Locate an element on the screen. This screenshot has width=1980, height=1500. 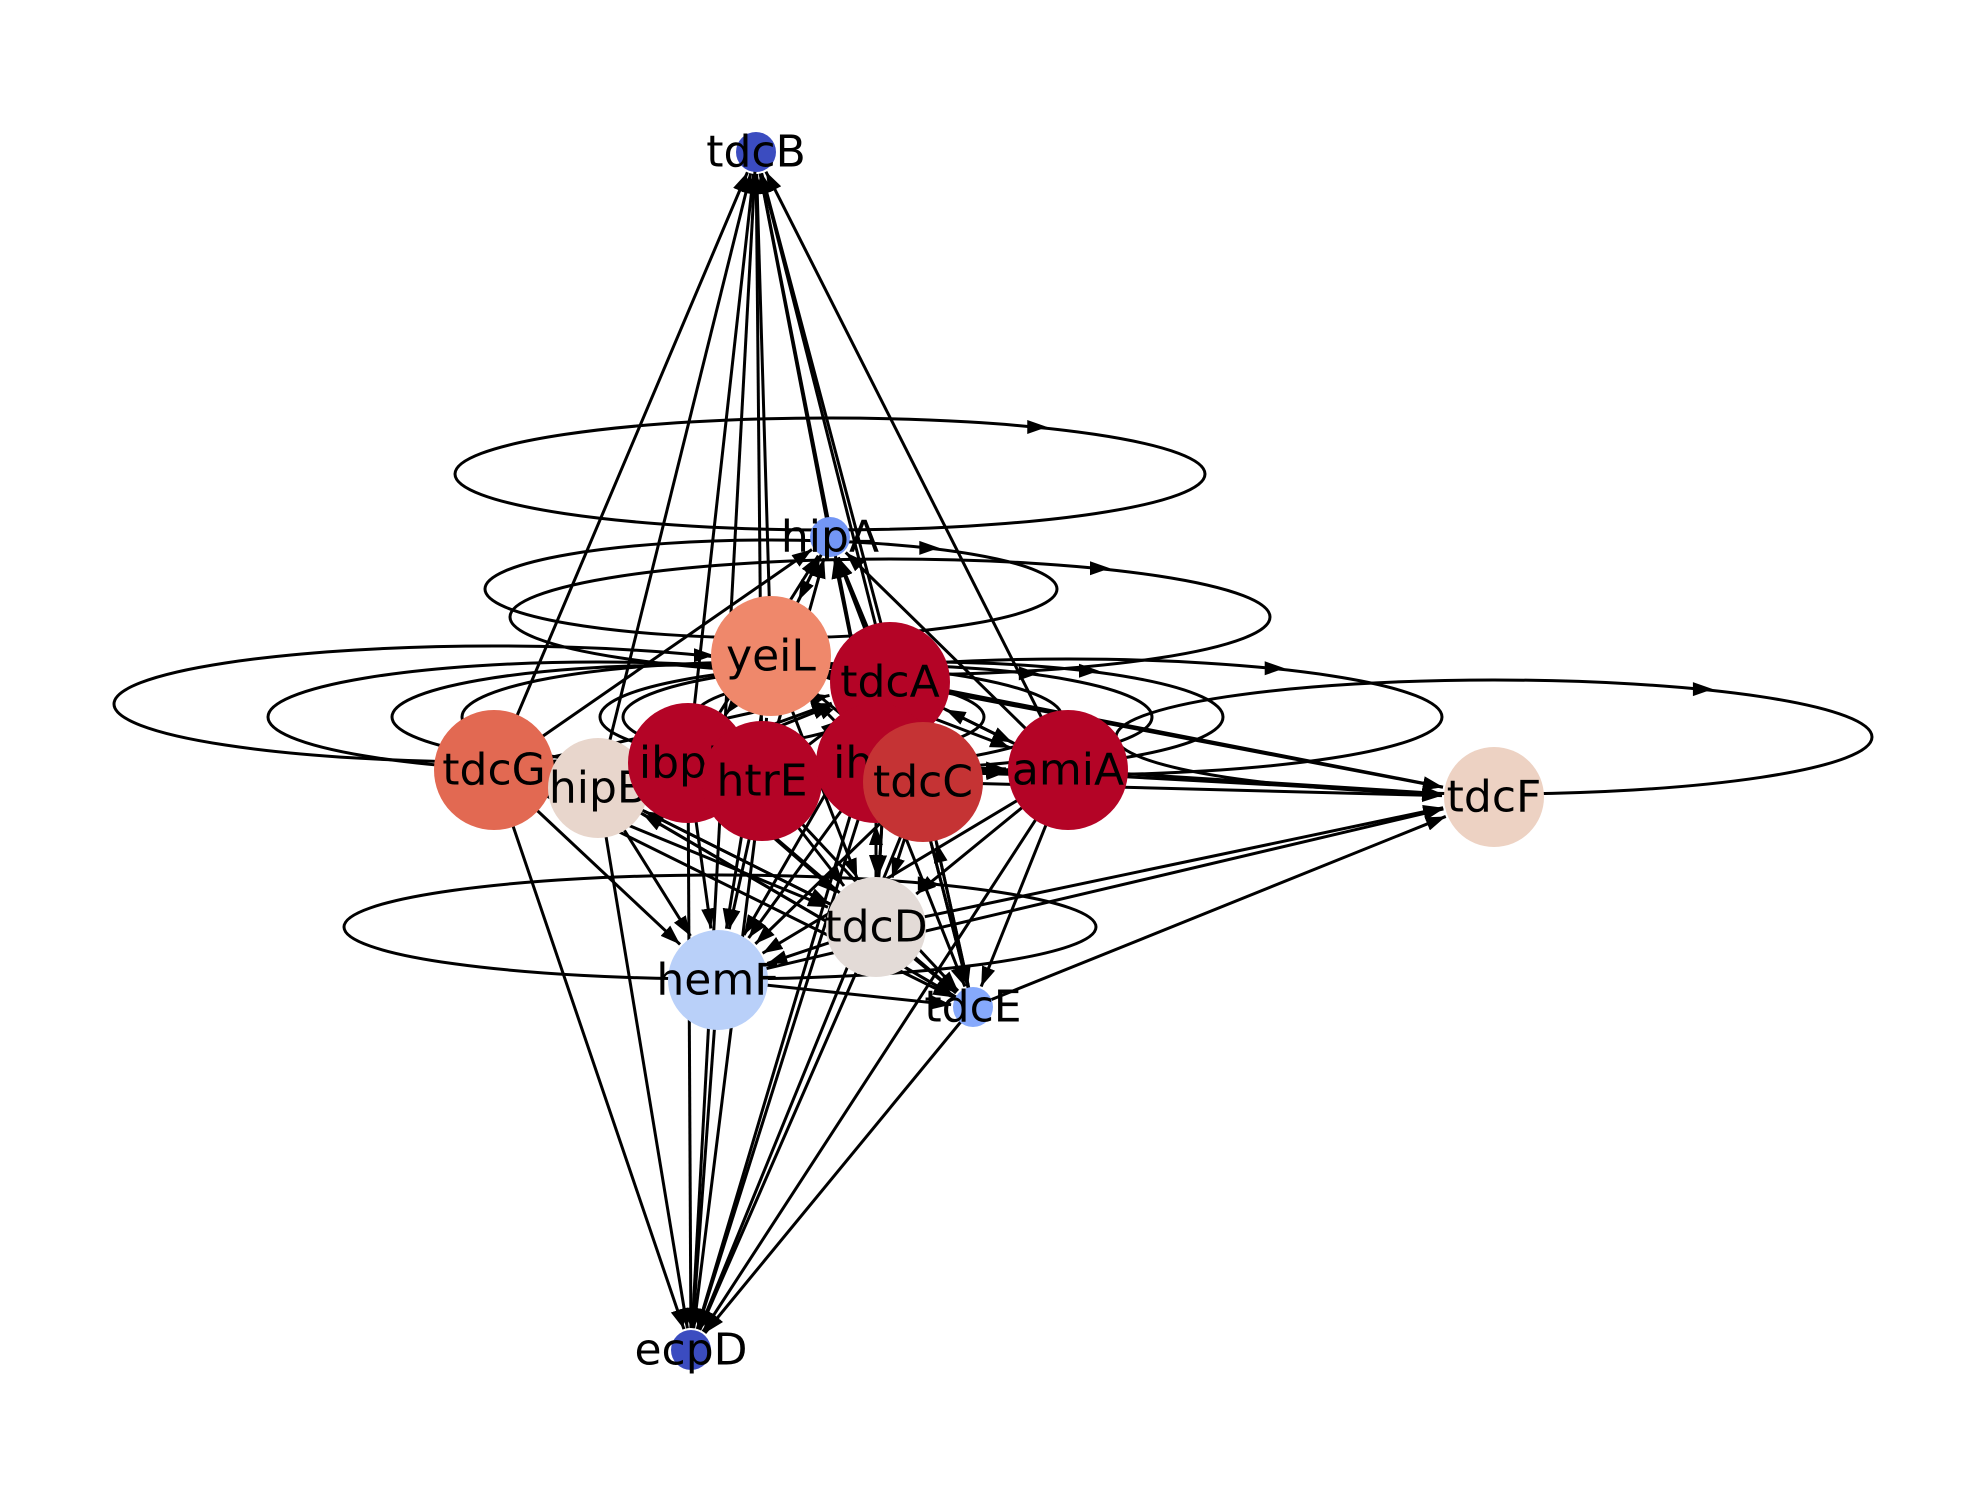
node-hemF: hemF is located at coordinates (718, 980).